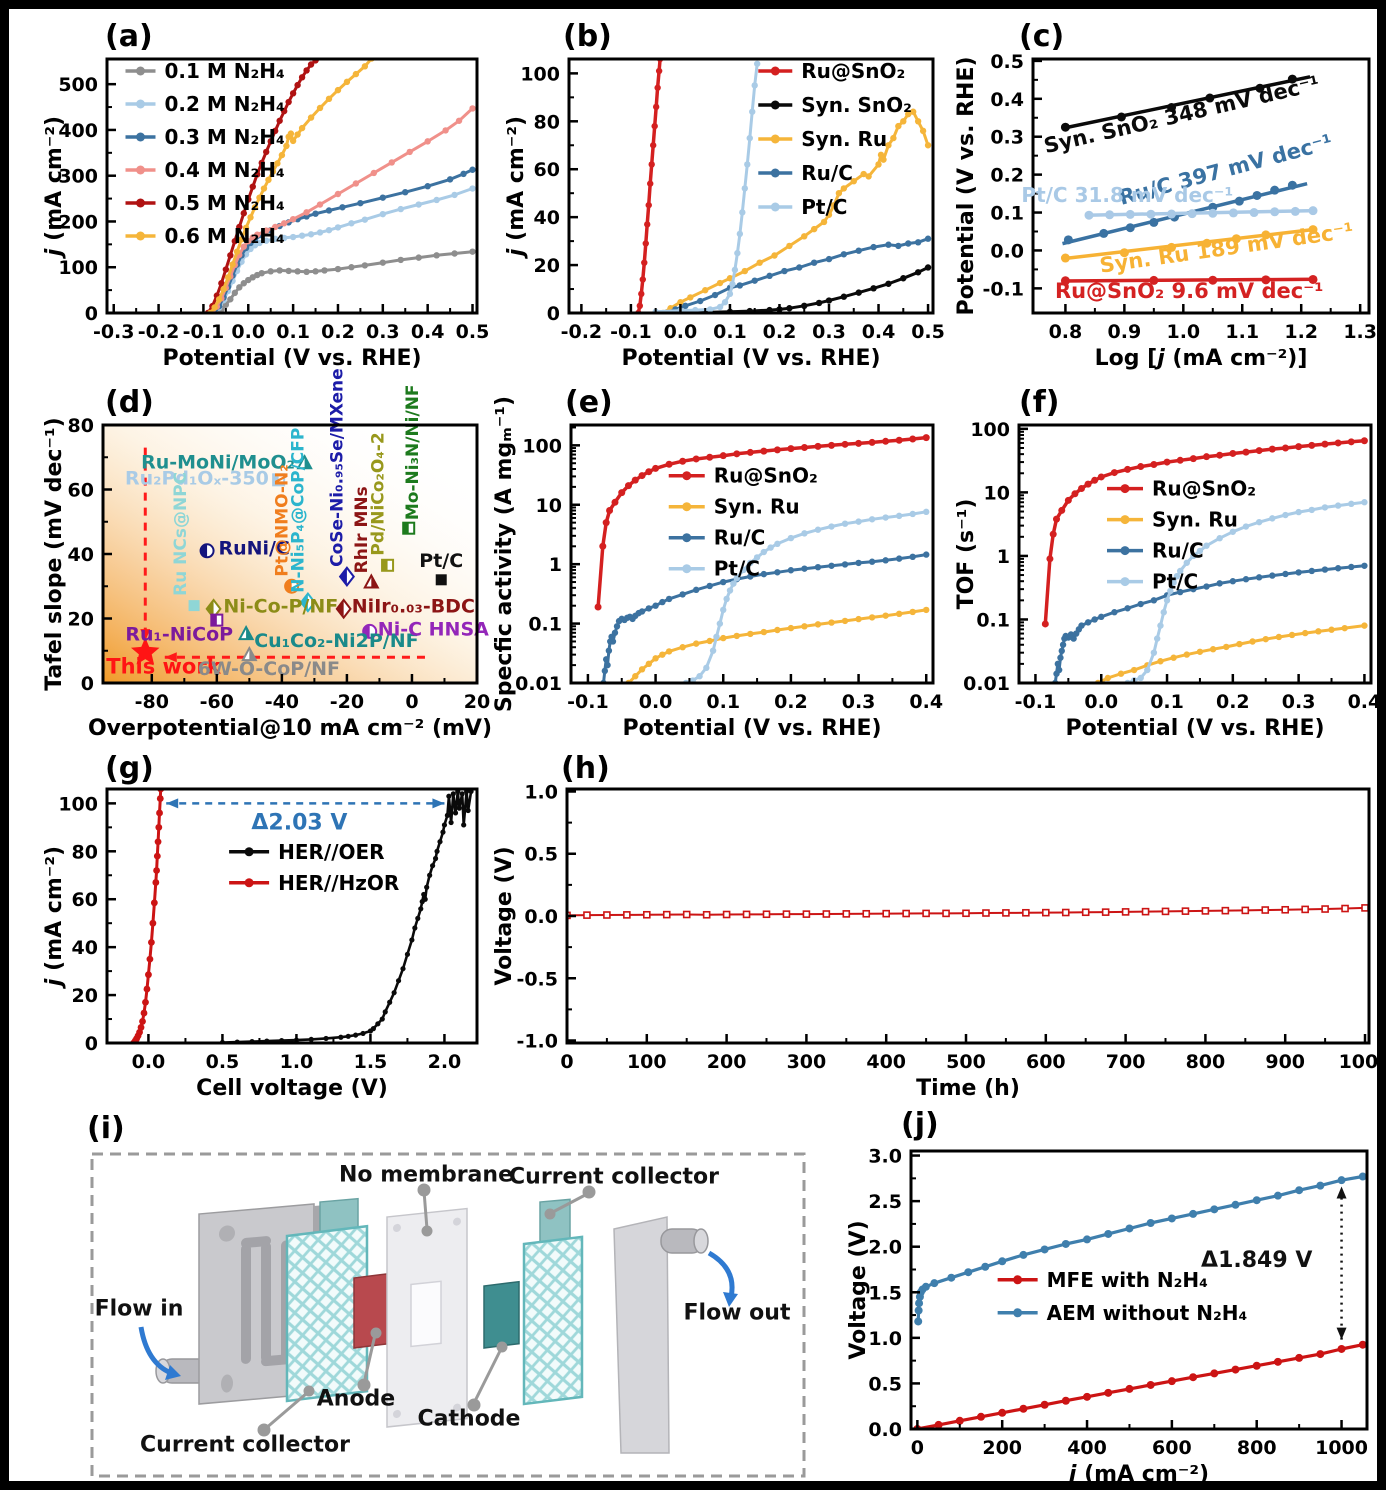 This screenshot has height=1490, width=1386. What do you see at coordinates (225, 170) in the screenshot?
I see `svg-text: 0.4 M N₂H₄` at bounding box center [225, 170].